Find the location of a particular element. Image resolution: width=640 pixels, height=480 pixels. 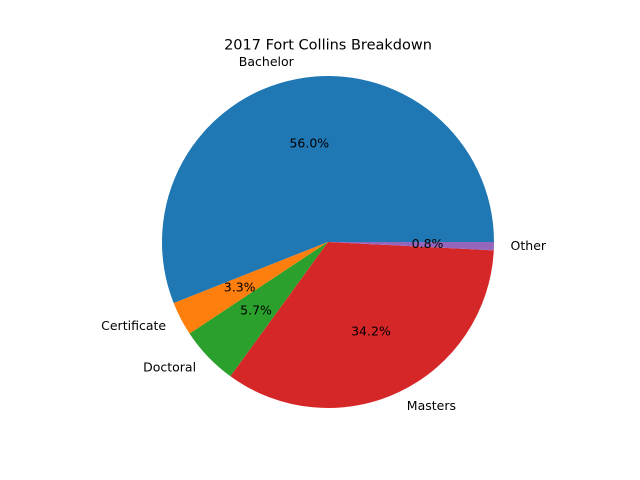

slice-percent-masters: 34.2% is located at coordinates (371, 330).